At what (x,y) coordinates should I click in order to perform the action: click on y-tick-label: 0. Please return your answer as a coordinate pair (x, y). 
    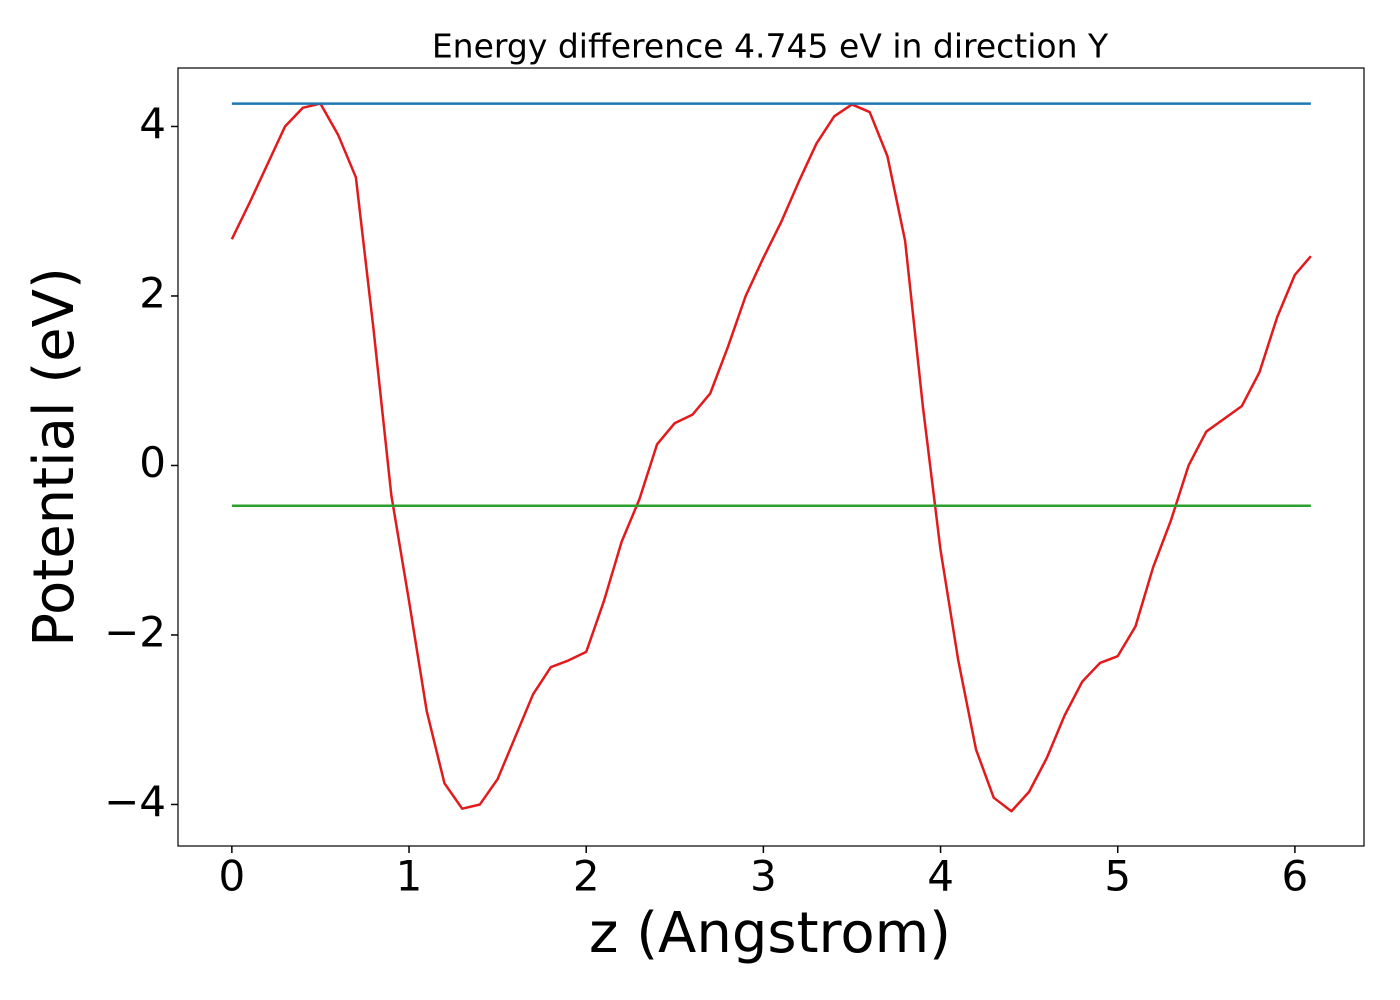
    Looking at the image, I should click on (152, 462).